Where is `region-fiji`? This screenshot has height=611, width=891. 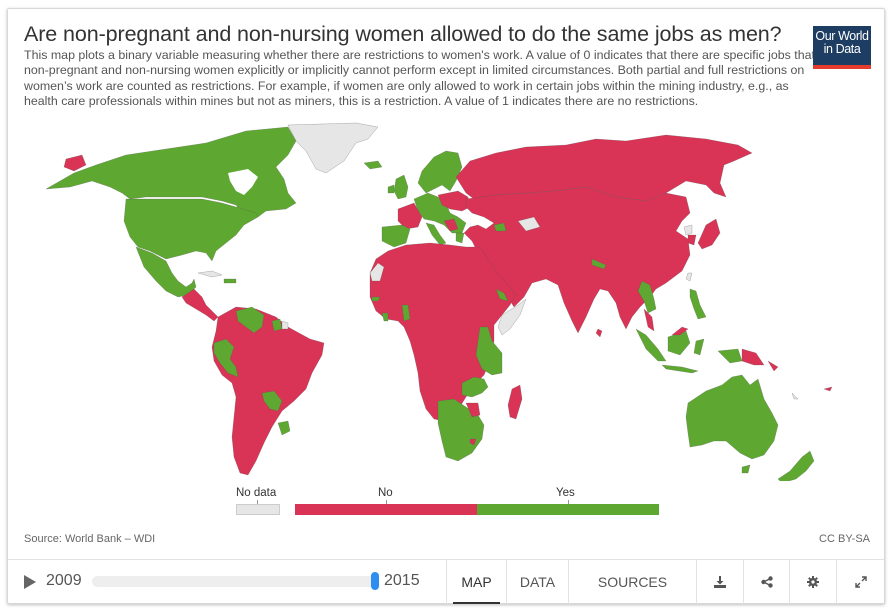 region-fiji is located at coordinates (828, 389).